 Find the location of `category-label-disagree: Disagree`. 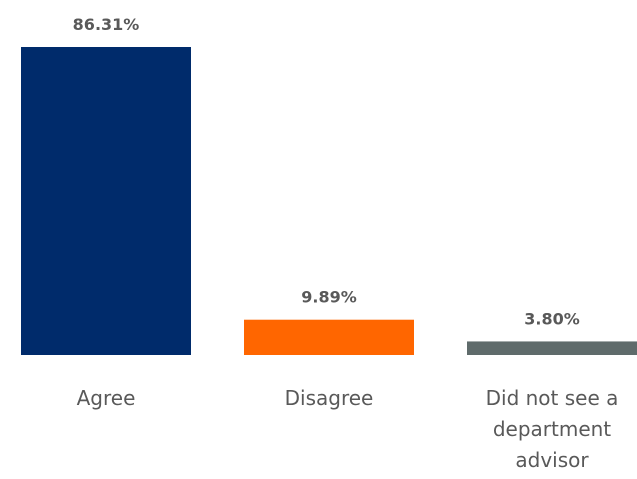

category-label-disagree: Disagree is located at coordinates (329, 398).